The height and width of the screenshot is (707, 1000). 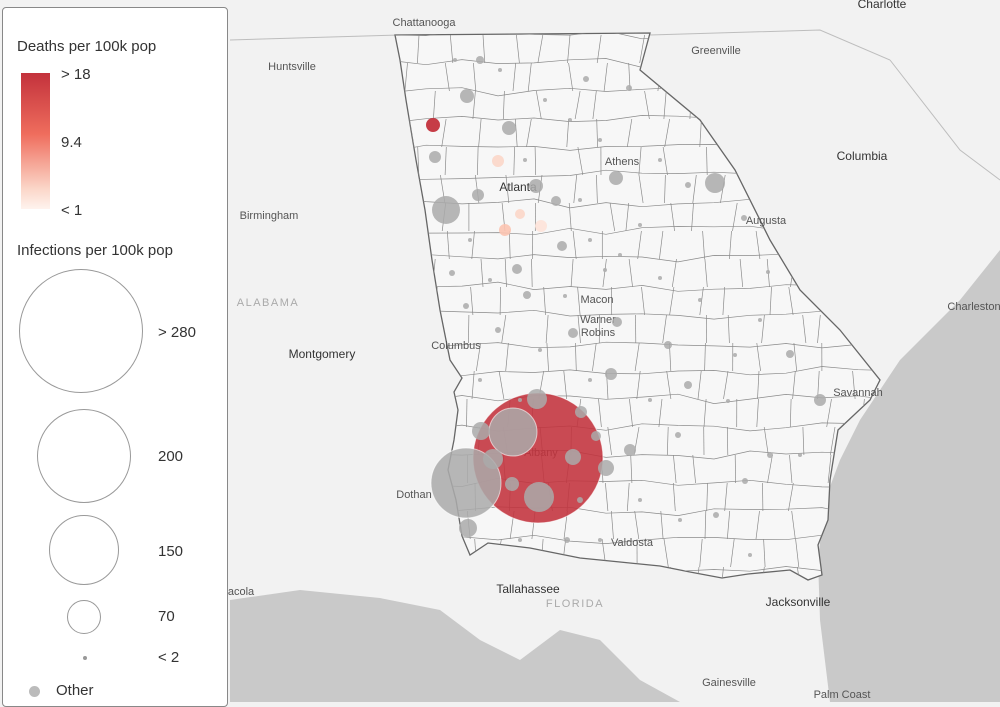 What do you see at coordinates (269, 216) in the screenshot?
I see `city-label-birmingham: Birmingham` at bounding box center [269, 216].